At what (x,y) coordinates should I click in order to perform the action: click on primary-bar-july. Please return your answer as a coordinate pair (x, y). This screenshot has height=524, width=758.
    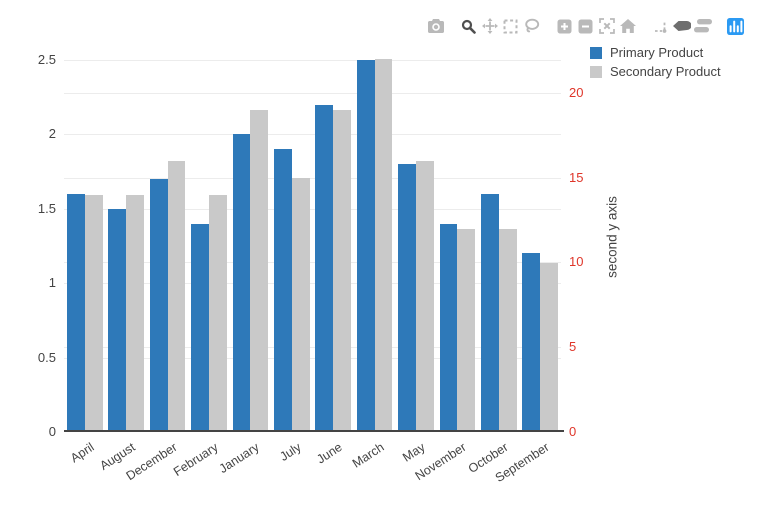
    Looking at the image, I should click on (282, 290).